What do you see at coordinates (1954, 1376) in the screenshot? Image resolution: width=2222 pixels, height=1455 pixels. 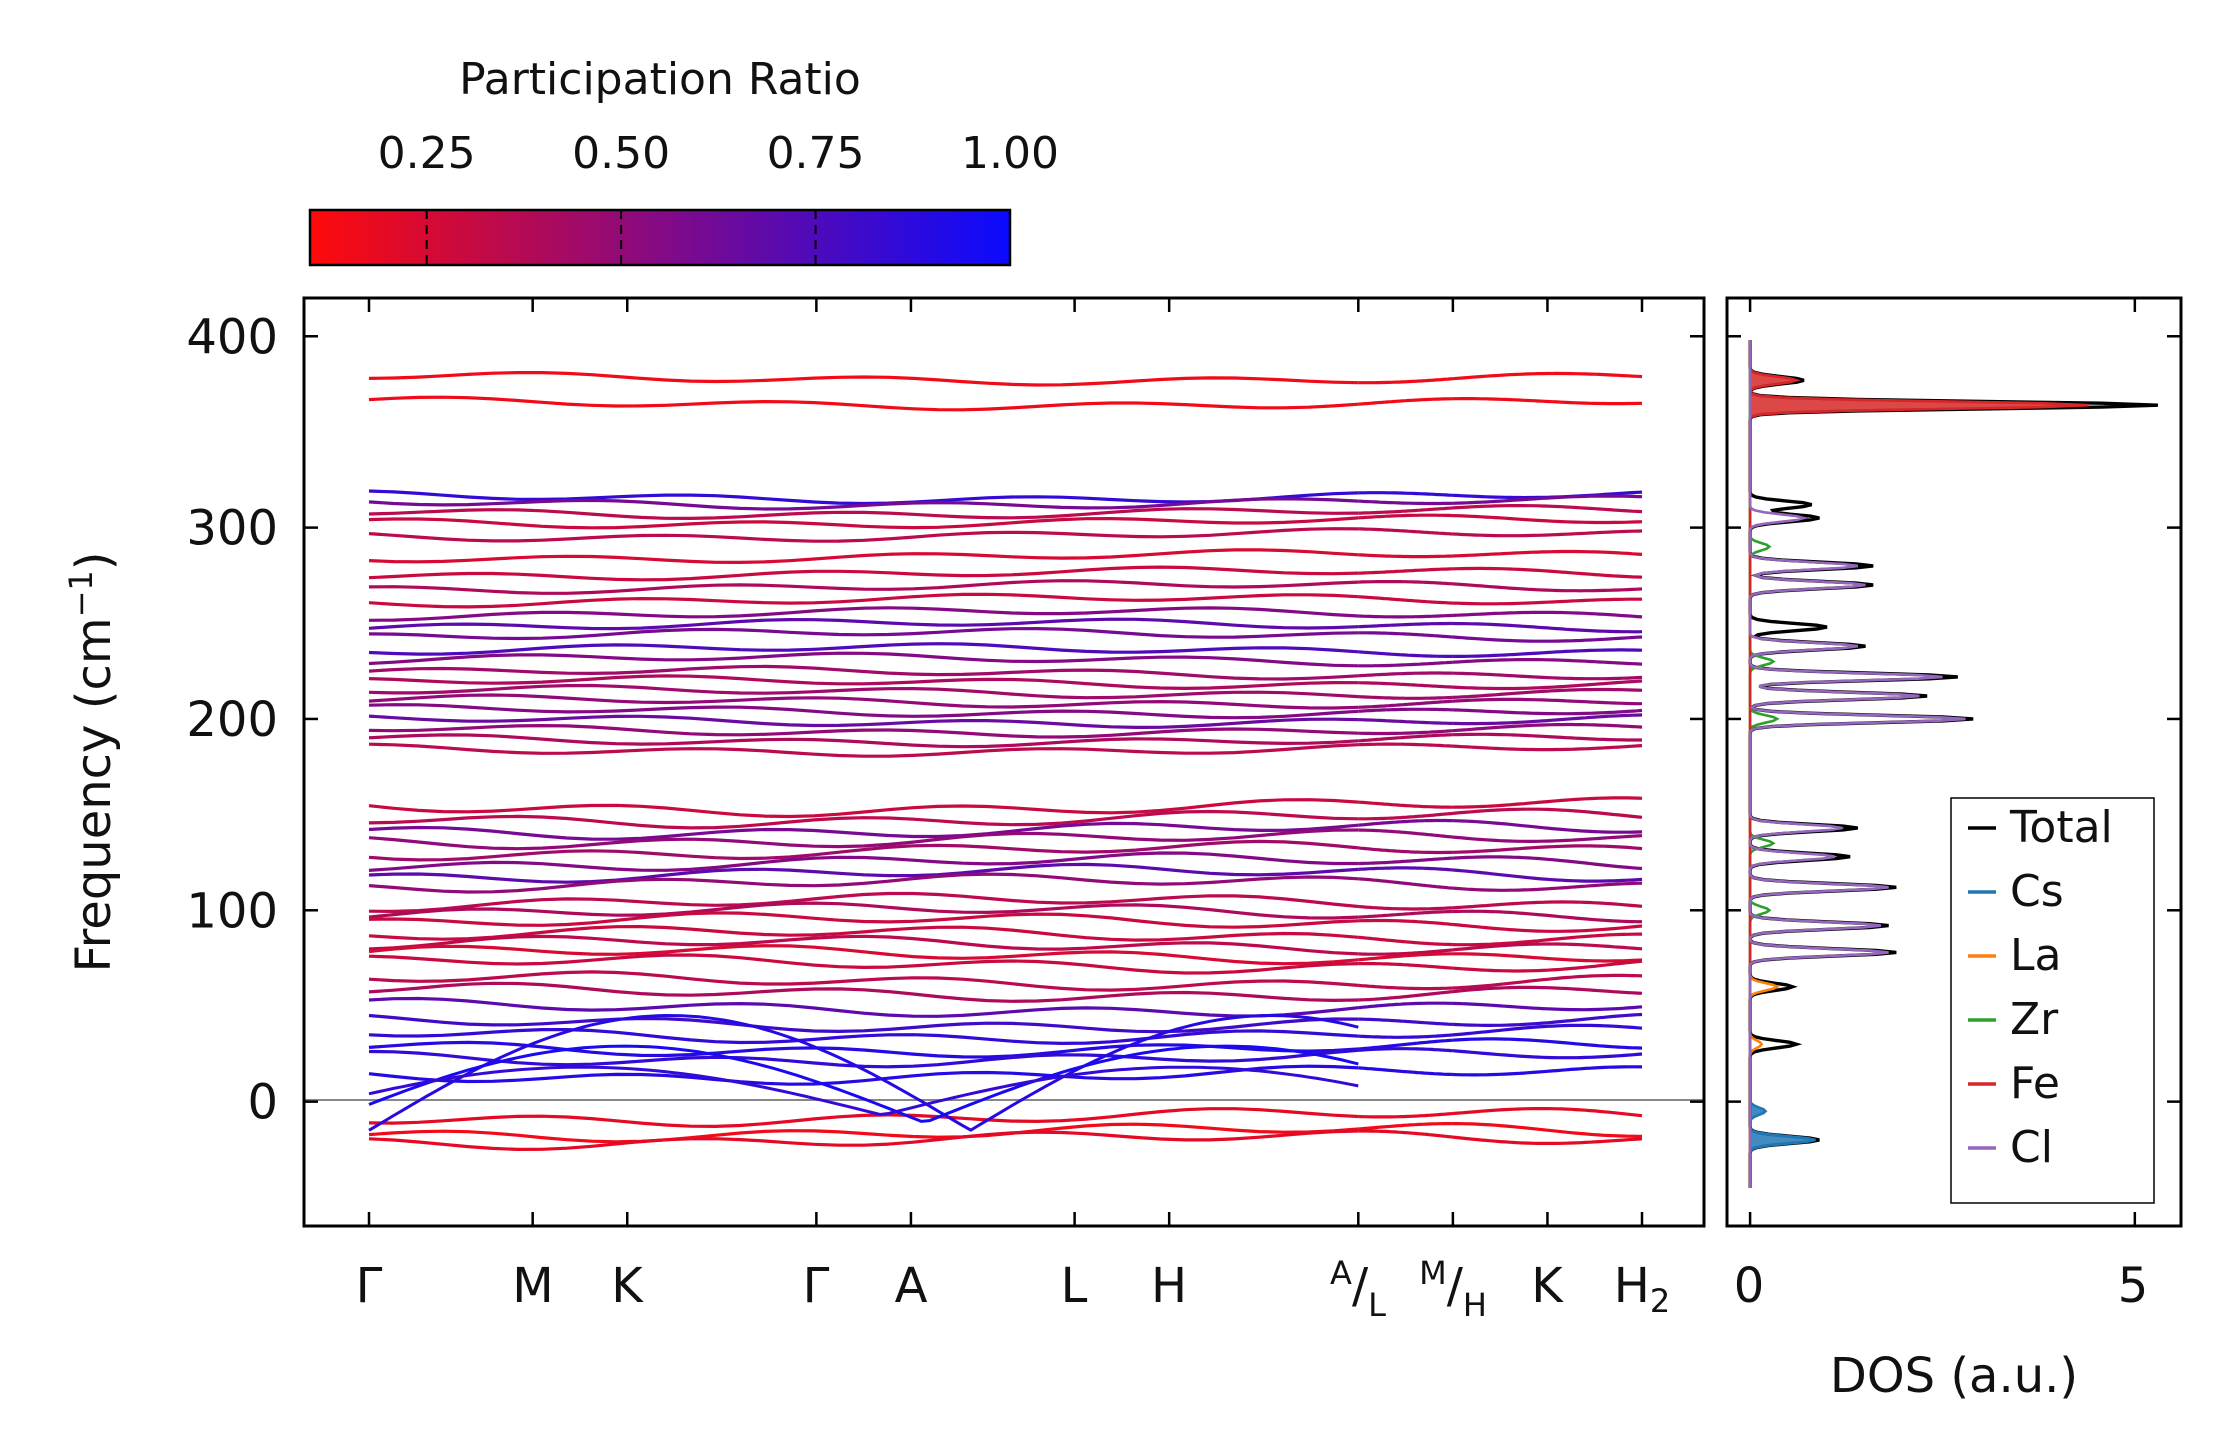 I see `dos-x-axis-label: DOS (a.u.)` at bounding box center [1954, 1376].